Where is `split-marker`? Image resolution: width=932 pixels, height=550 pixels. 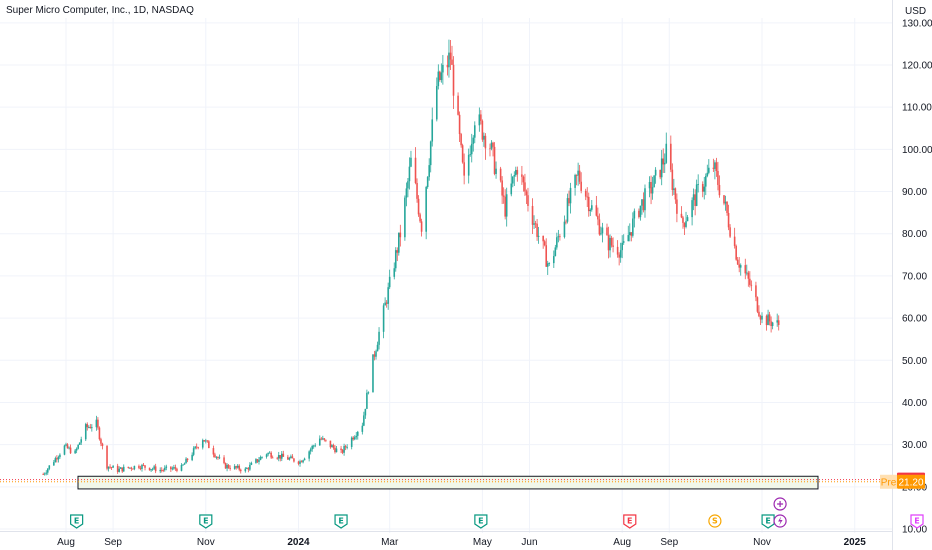 split-marker is located at coordinates (715, 521).